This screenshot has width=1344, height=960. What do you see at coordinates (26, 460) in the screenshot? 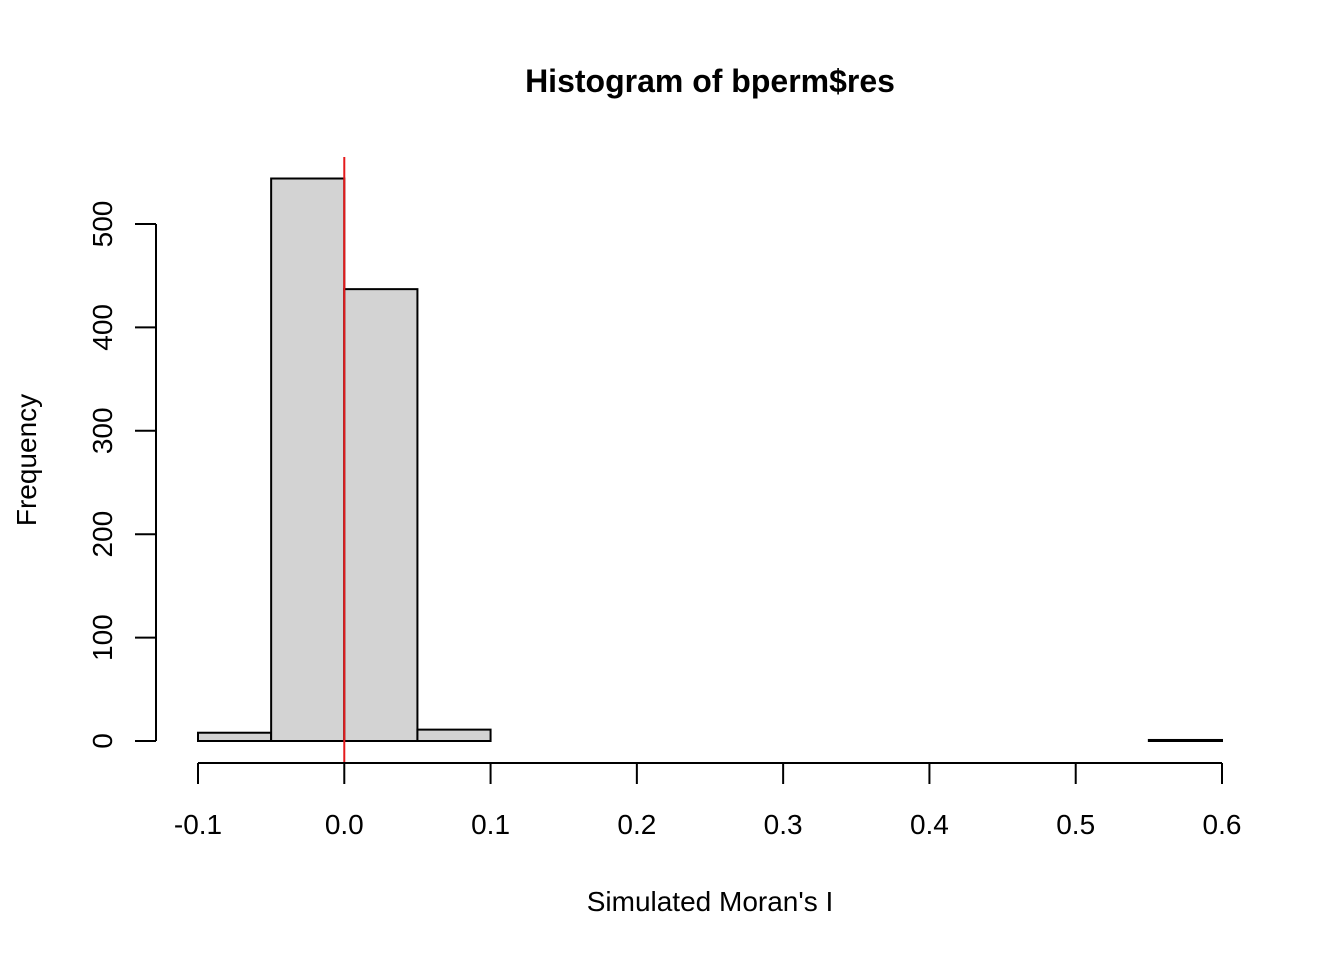
I see `y-axis-label: Frequency` at bounding box center [26, 460].